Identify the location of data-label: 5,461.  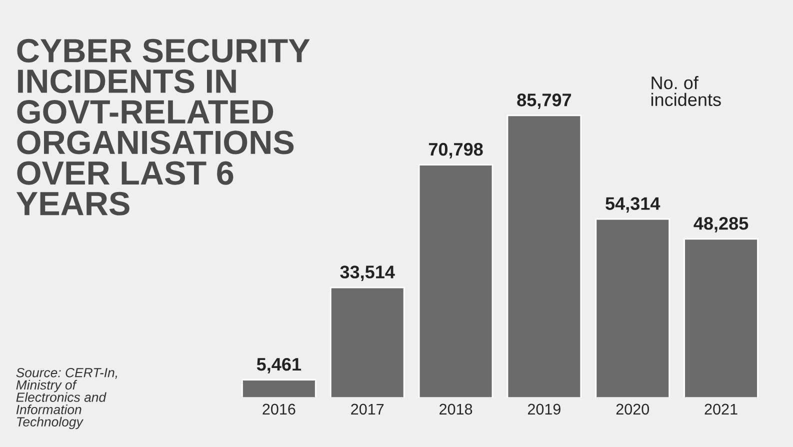
(279, 366).